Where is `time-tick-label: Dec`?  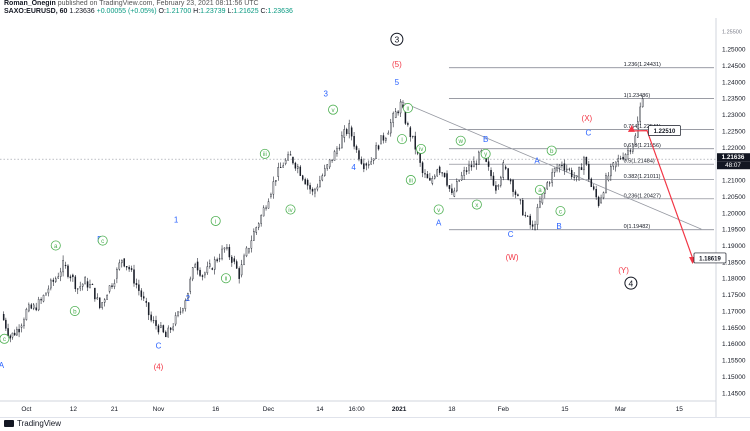 time-tick-label: Dec is located at coordinates (269, 409).